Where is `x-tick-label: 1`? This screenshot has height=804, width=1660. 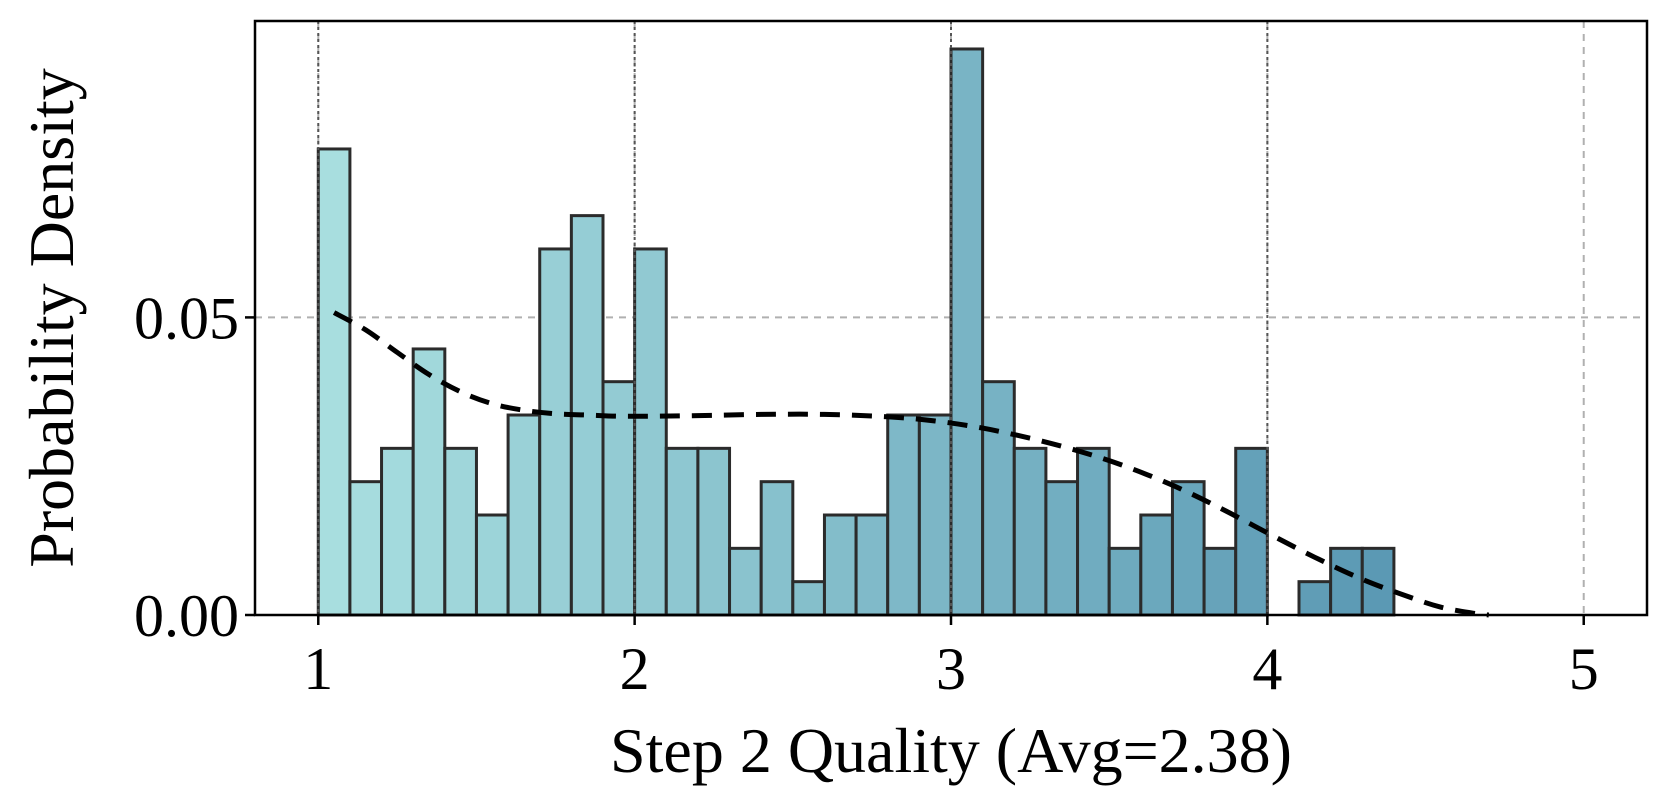 x-tick-label: 1 is located at coordinates (318, 669).